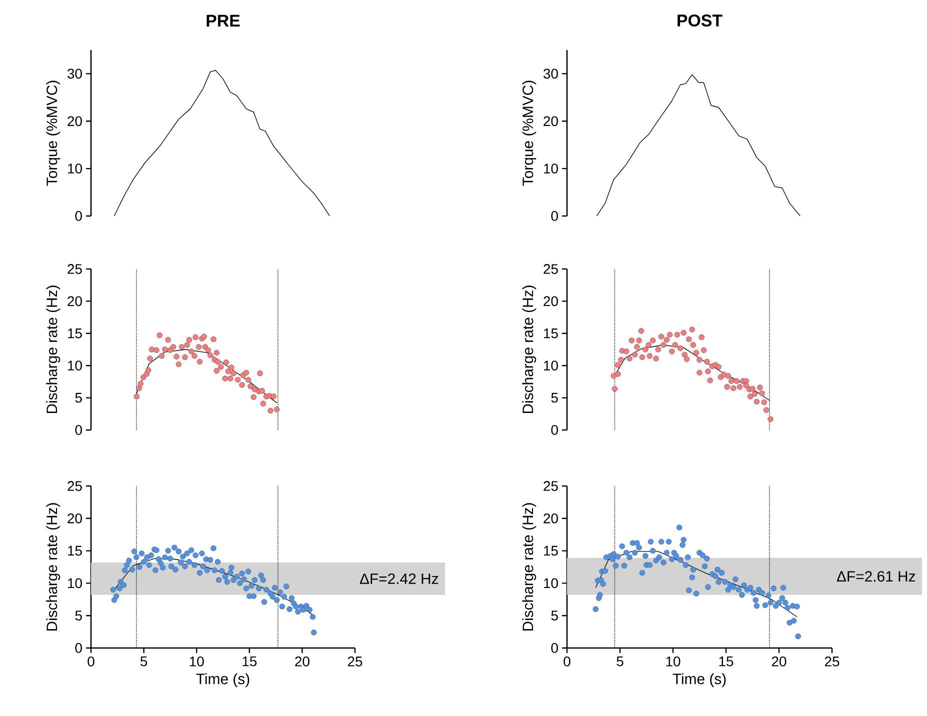 Image resolution: width=927 pixels, height=716 pixels. I want to click on chart-title: POST, so click(700, 20).